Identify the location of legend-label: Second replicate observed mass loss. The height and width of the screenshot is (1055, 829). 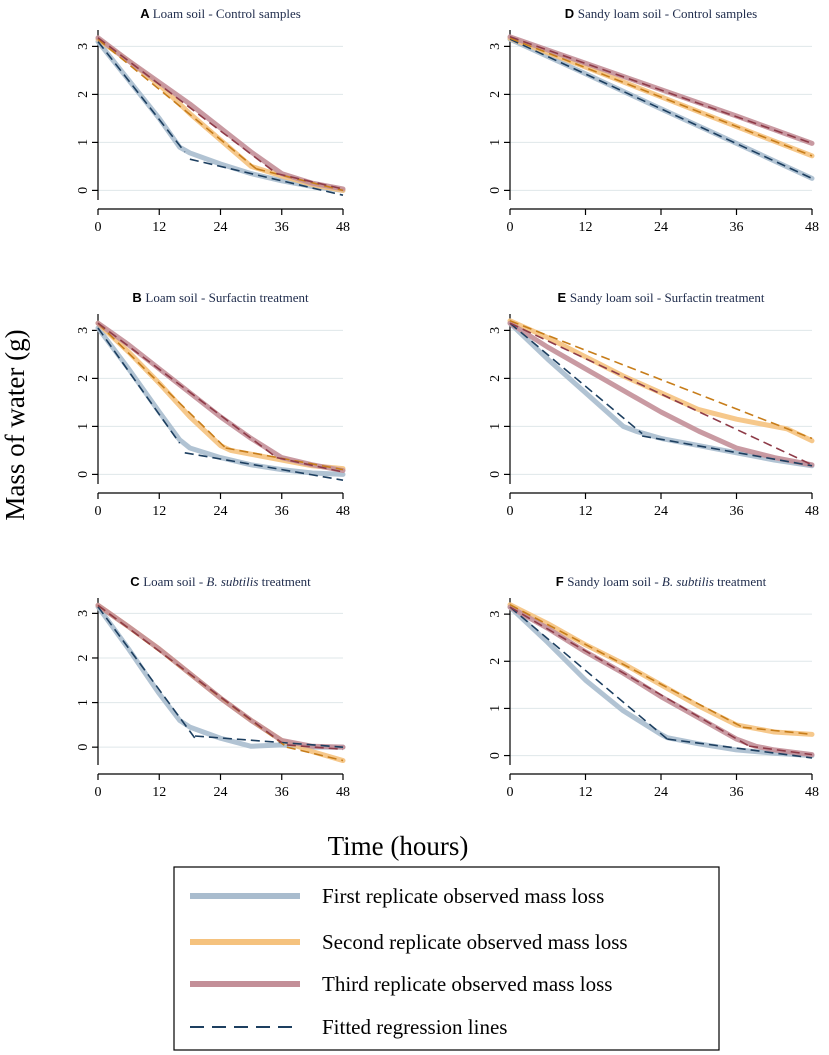
(475, 942).